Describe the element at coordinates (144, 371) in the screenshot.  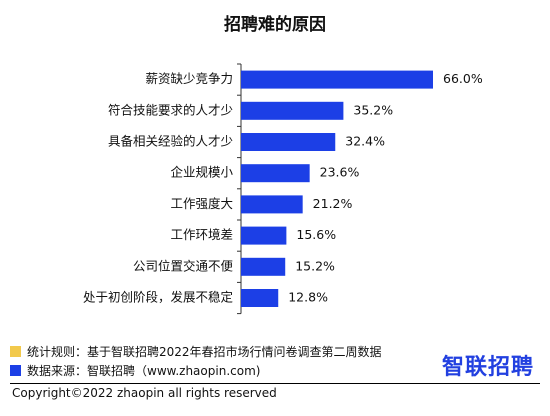
I see `footnote-source-text: 数据来源：智联招聘（www.zhaopin.com)` at that location.